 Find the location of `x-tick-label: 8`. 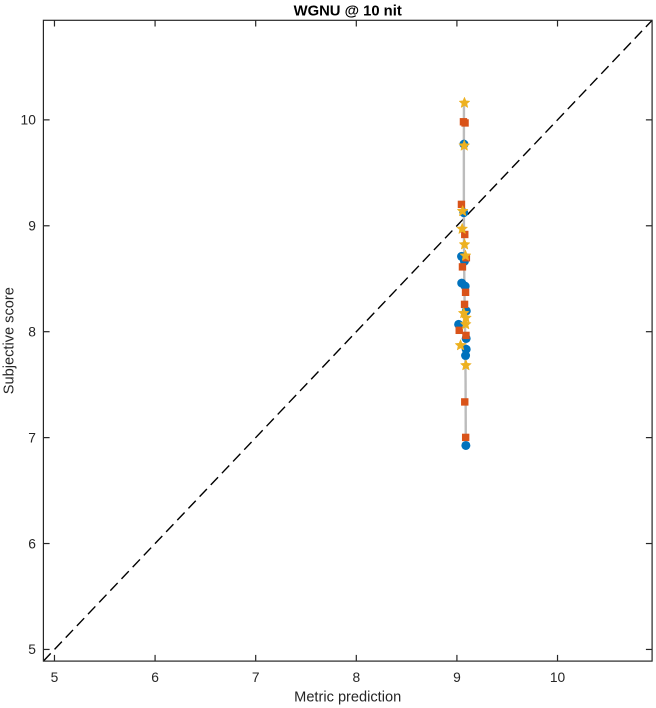

x-tick-label: 8 is located at coordinates (356, 677).